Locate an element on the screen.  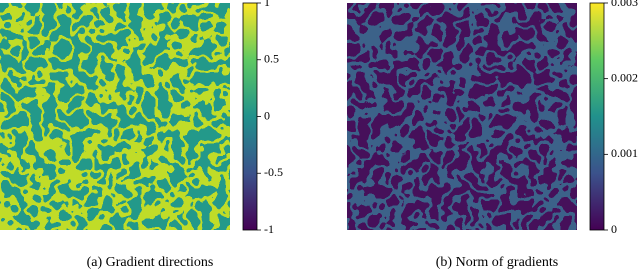
caption: (b) Norm of gradients is located at coordinates (497, 262).